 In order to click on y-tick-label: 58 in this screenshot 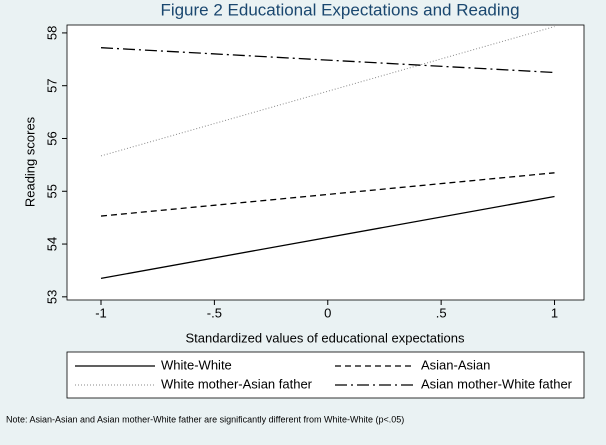, I will do `click(51, 33)`.